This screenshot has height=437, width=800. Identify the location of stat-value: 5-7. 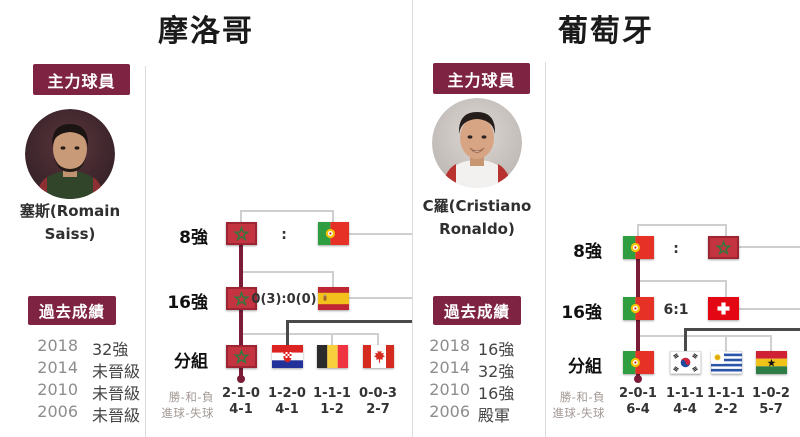
(771, 409).